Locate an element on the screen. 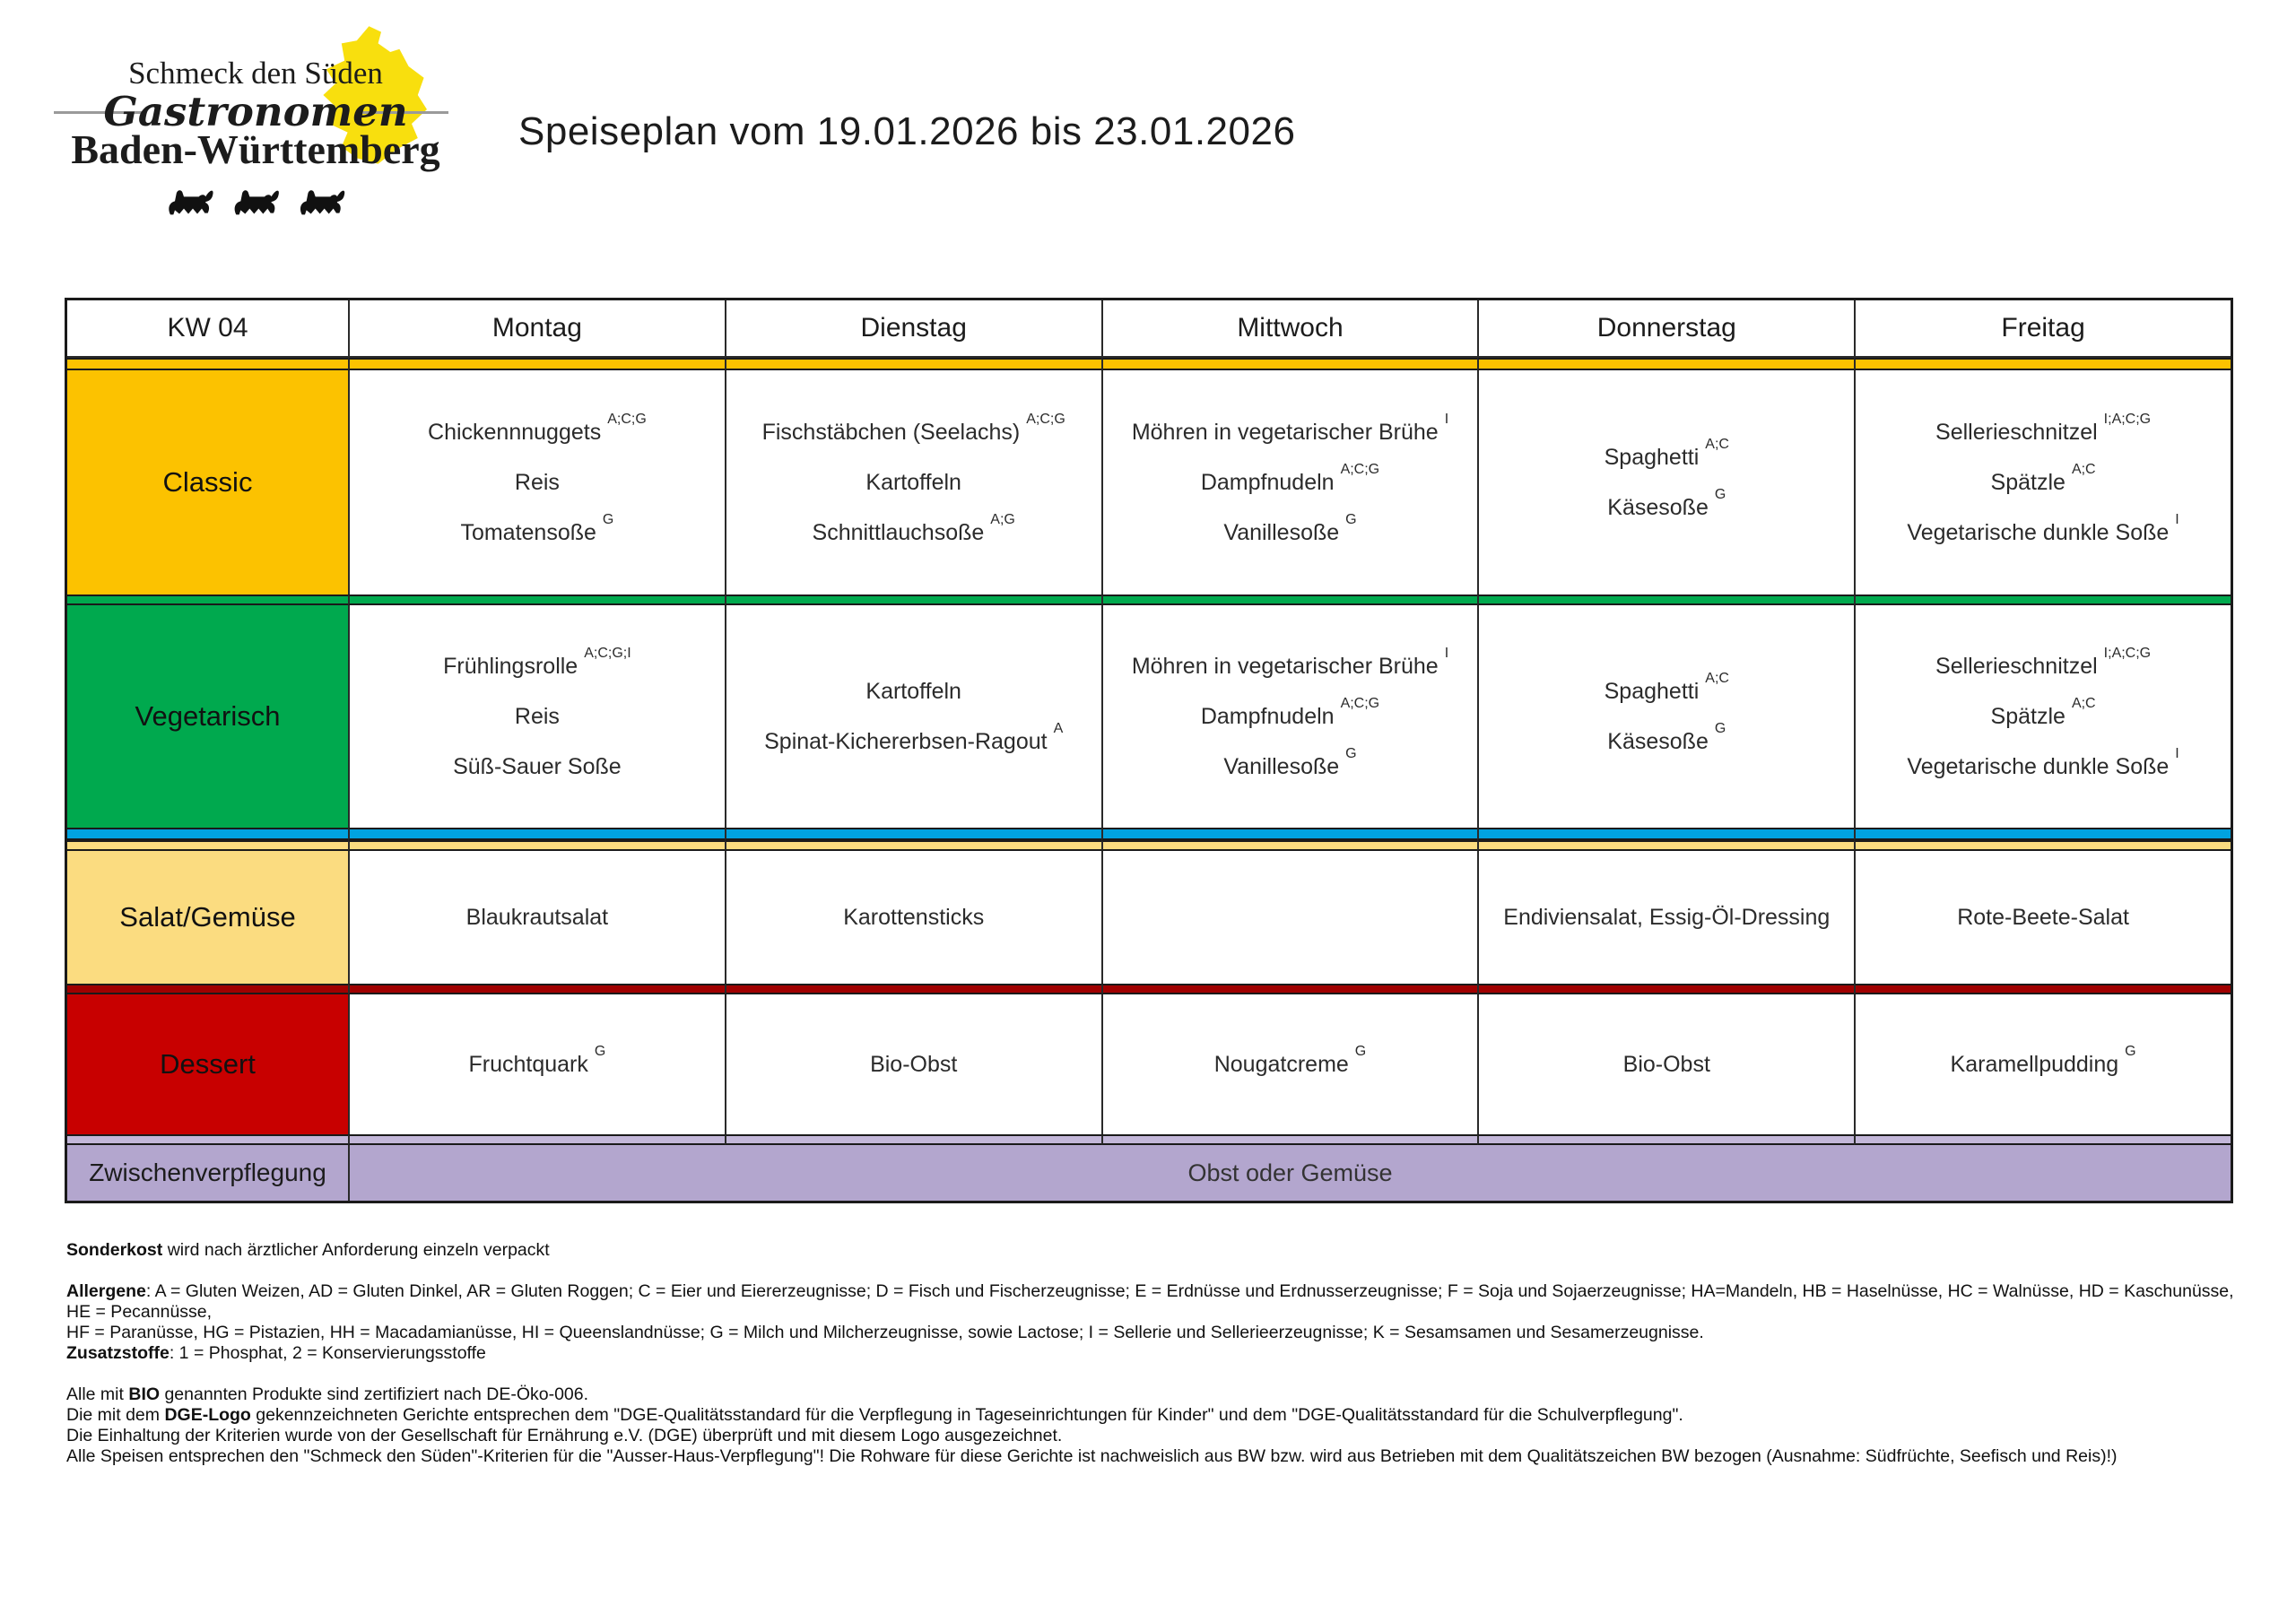 The image size is (2296, 1623). header-week: KW 04 is located at coordinates (207, 329).